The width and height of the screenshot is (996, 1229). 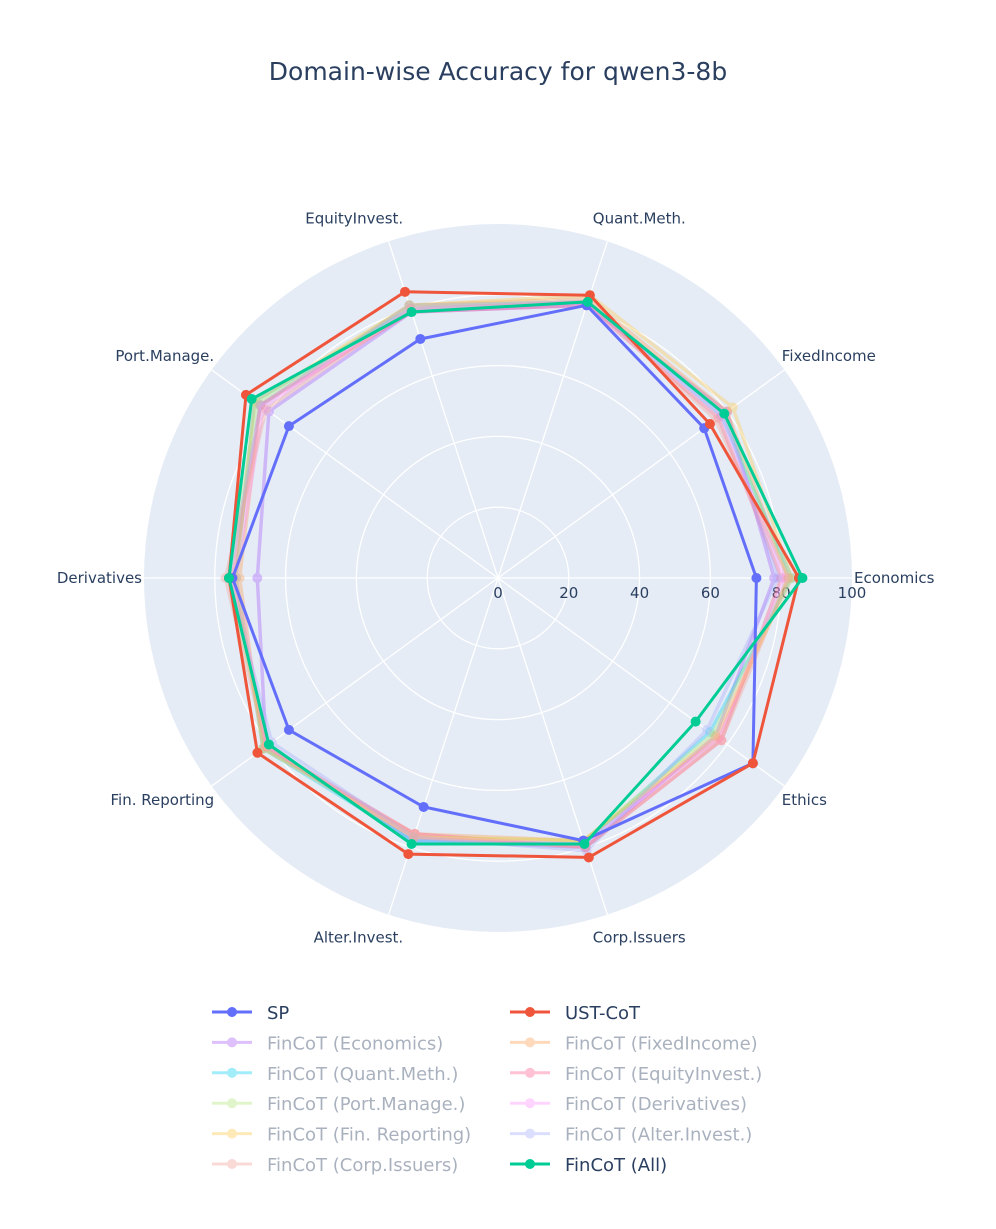 I want to click on legend-item: FinCoT (Fin. Reporting), so click(x=341, y=1135).